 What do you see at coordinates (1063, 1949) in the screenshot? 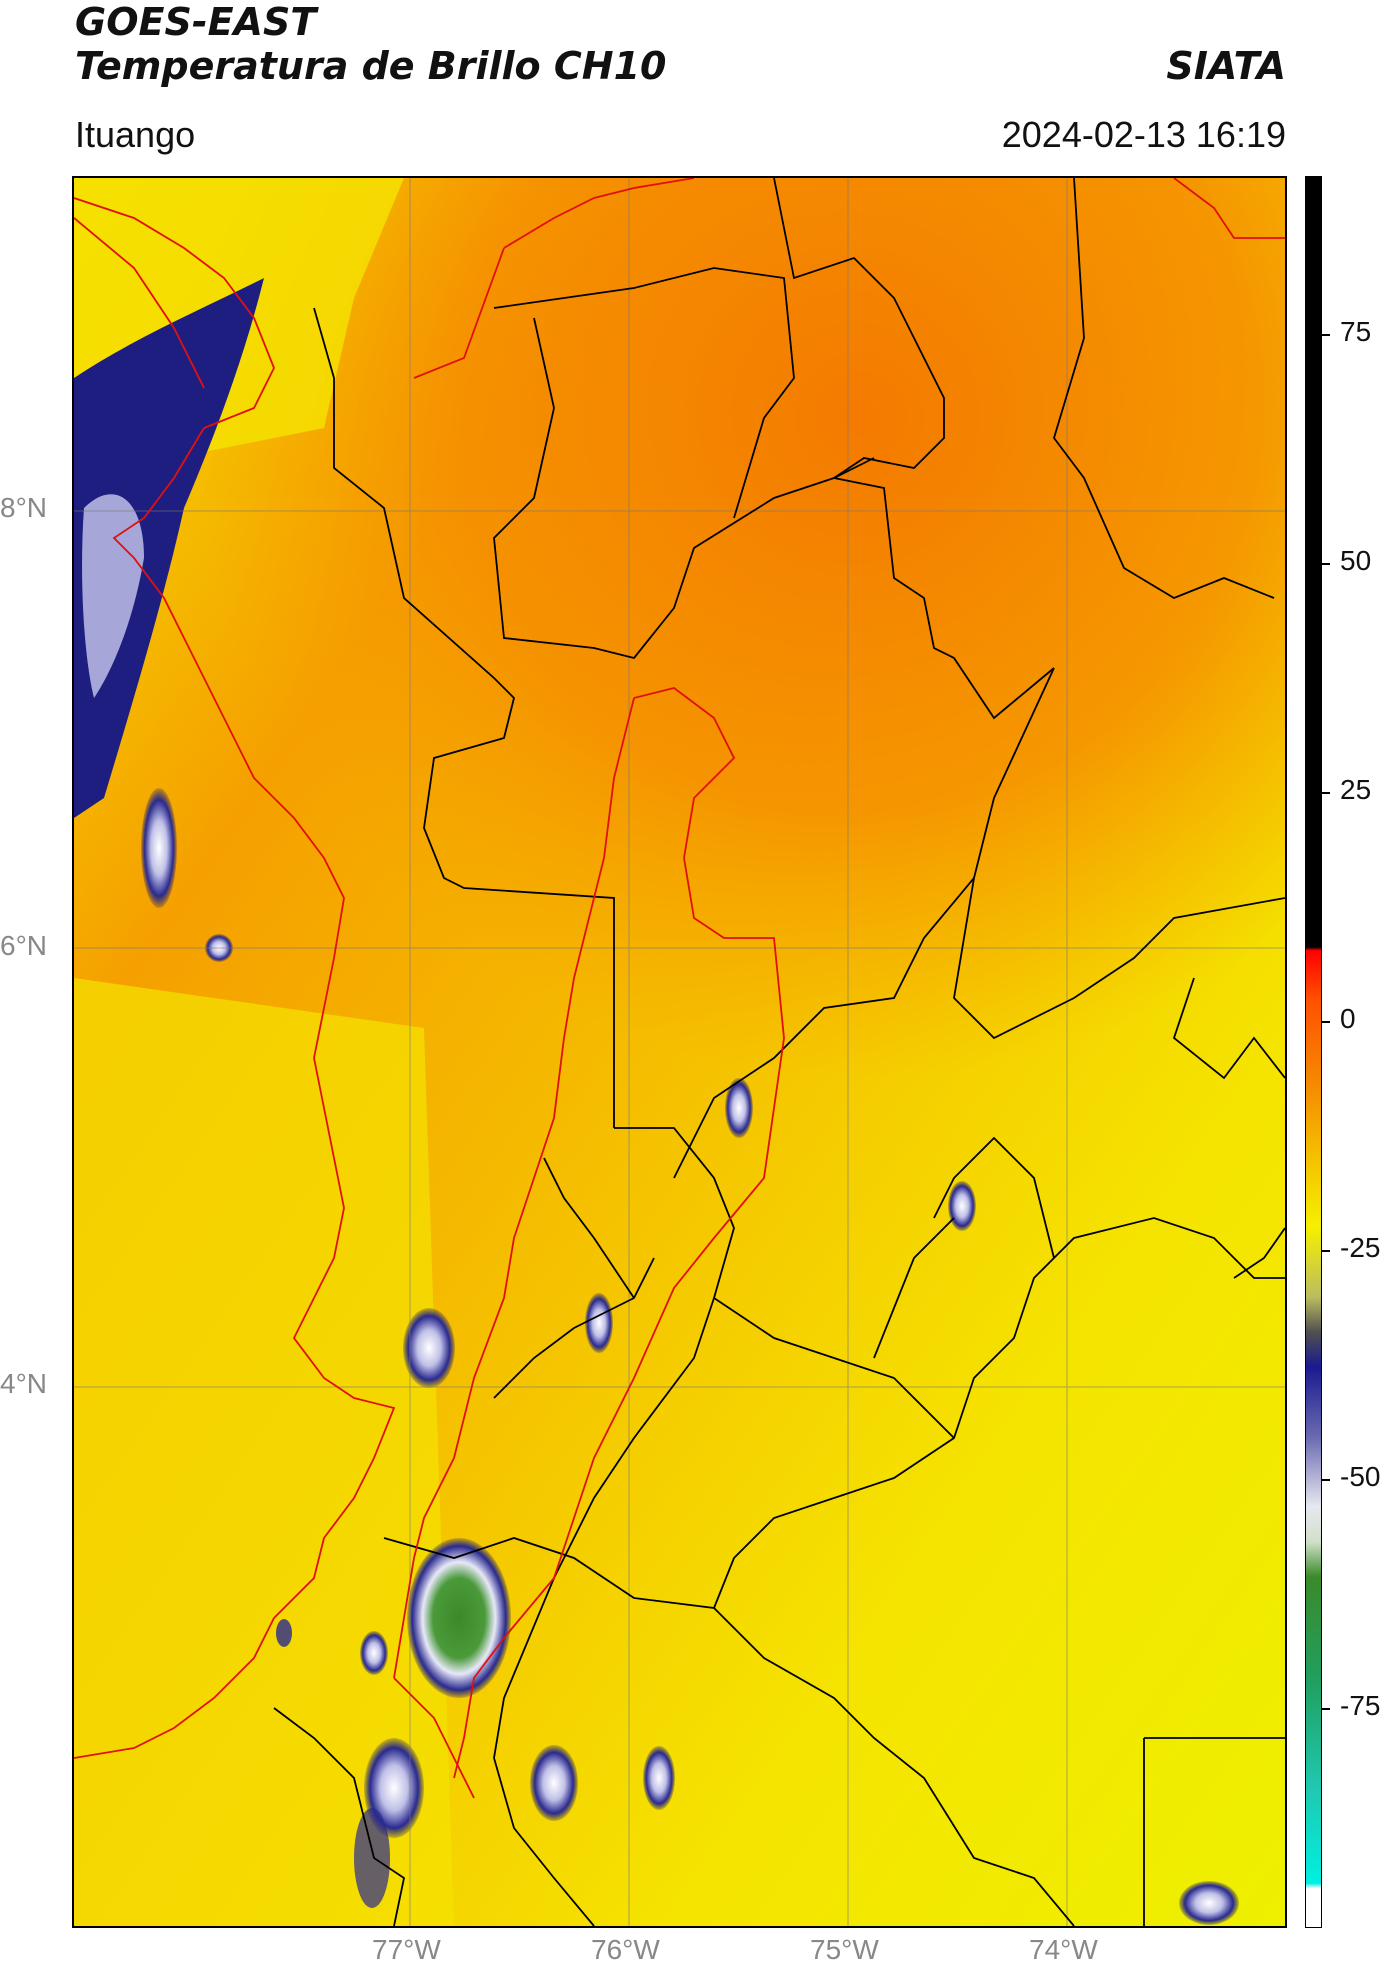
I see `lon-label-74w: 74°W` at bounding box center [1063, 1949].